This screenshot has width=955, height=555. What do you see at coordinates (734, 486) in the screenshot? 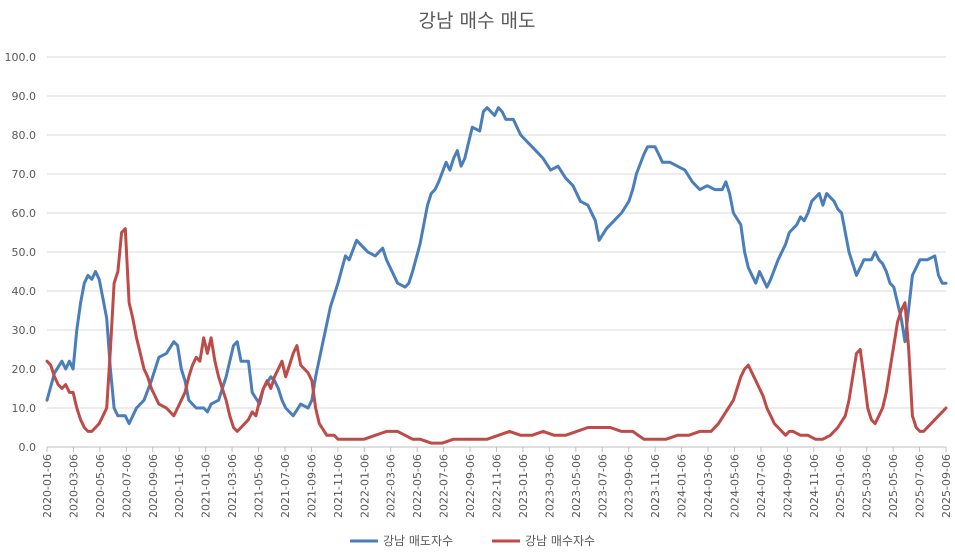
I see `x-tick-label: 2024-05-06` at bounding box center [734, 486].